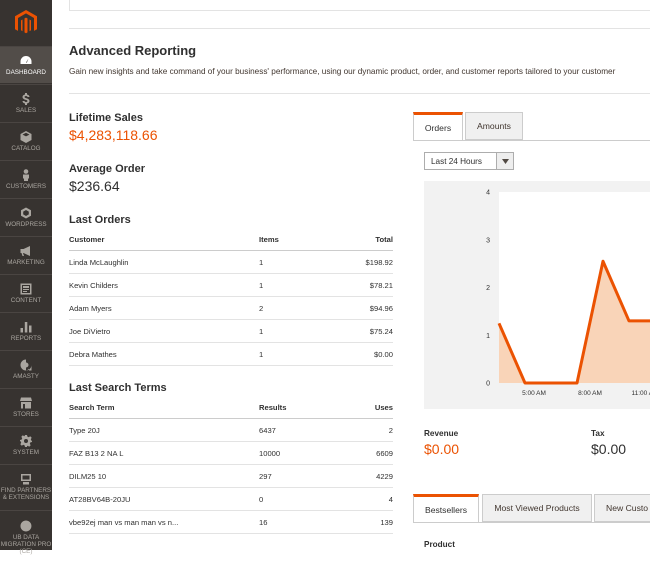 The height and width of the screenshot is (563, 650). Describe the element at coordinates (622, 508) in the screenshot. I see `tab-new-customers: New Custo` at that location.